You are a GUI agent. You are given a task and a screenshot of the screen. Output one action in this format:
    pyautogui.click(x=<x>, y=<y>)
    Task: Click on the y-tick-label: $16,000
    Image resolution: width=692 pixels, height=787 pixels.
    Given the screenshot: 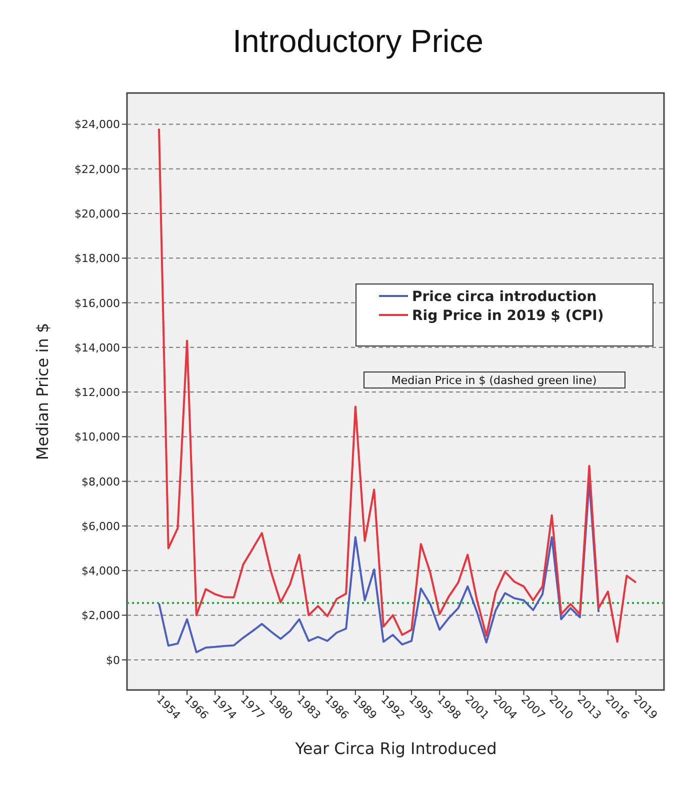 What is the action you would take?
    pyautogui.click(x=97, y=303)
    